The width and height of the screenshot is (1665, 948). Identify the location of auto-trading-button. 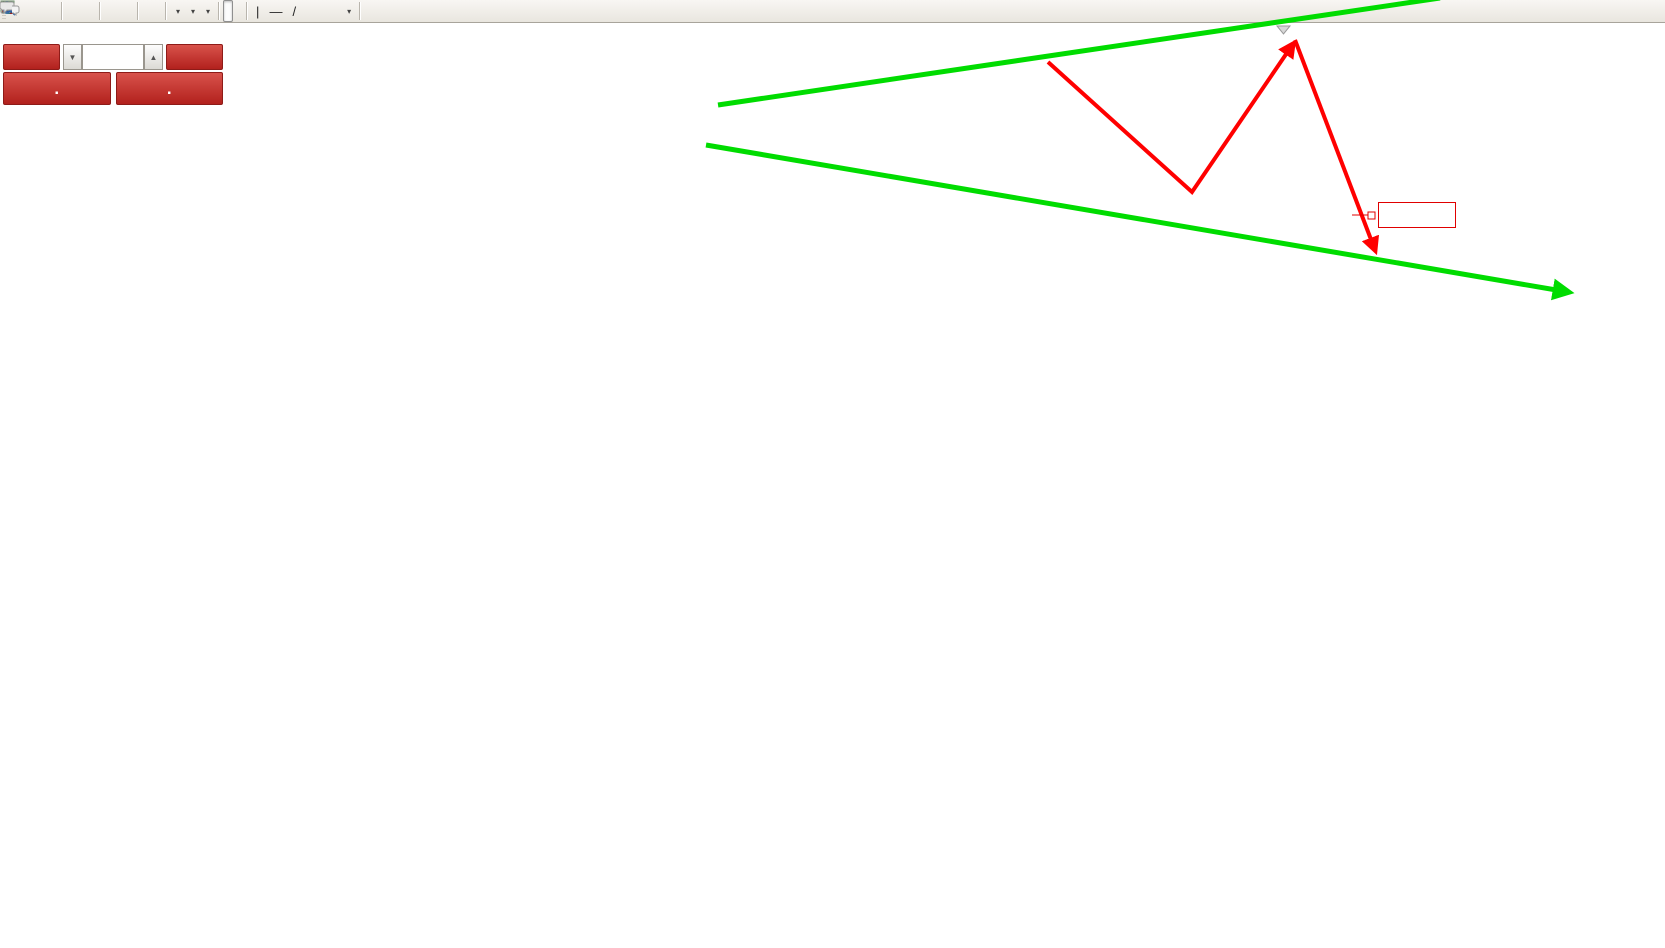
(29, 11).